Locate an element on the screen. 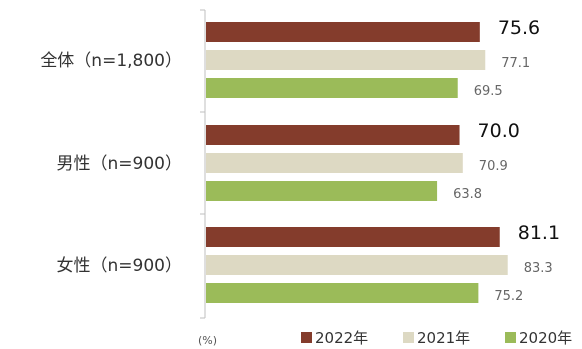 This screenshot has height=349, width=582. legend: 2022年 2021年 2020年 is located at coordinates (436, 338).